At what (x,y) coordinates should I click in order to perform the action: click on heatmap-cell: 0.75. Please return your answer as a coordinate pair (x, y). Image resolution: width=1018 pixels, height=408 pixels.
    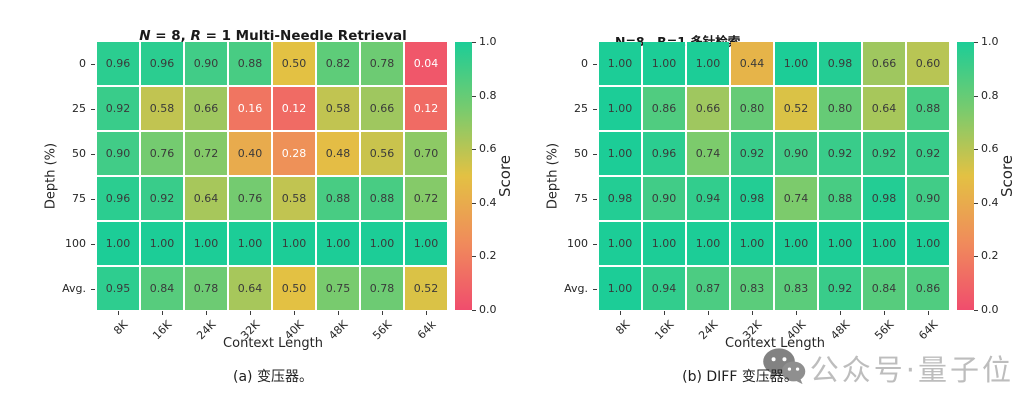
    Looking at the image, I should click on (338, 288).